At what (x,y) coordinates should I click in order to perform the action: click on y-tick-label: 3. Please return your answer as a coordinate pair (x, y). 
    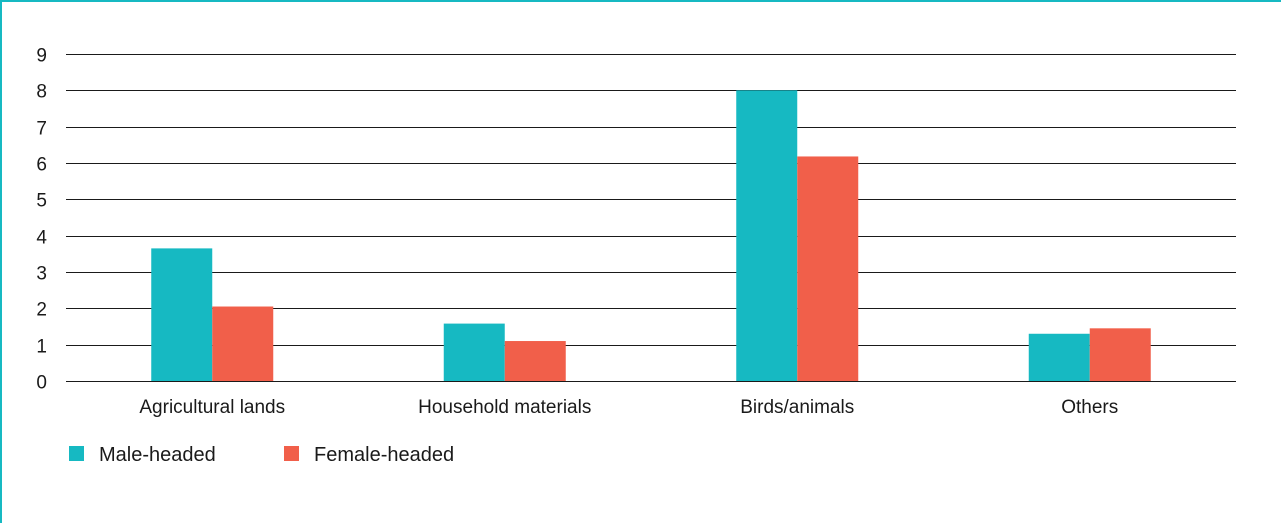
    Looking at the image, I should click on (41, 274).